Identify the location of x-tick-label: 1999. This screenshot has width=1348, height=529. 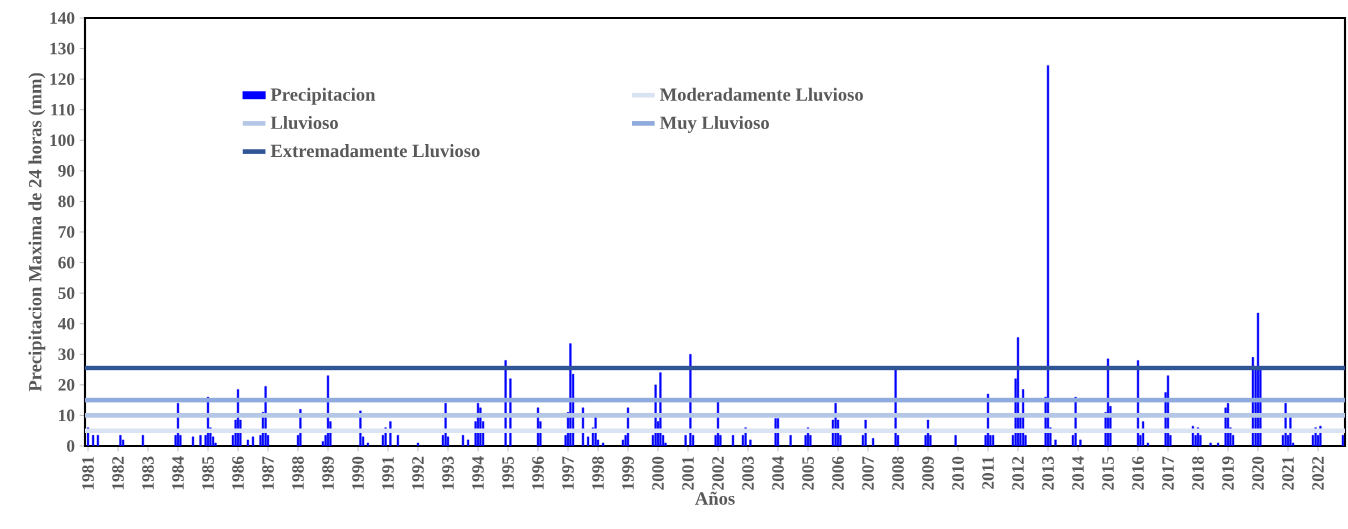
(628, 473).